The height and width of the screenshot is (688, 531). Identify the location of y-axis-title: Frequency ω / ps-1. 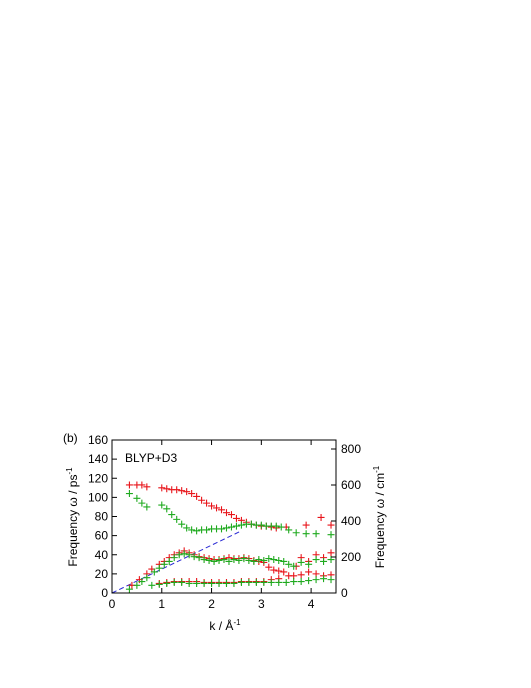
(72, 517).